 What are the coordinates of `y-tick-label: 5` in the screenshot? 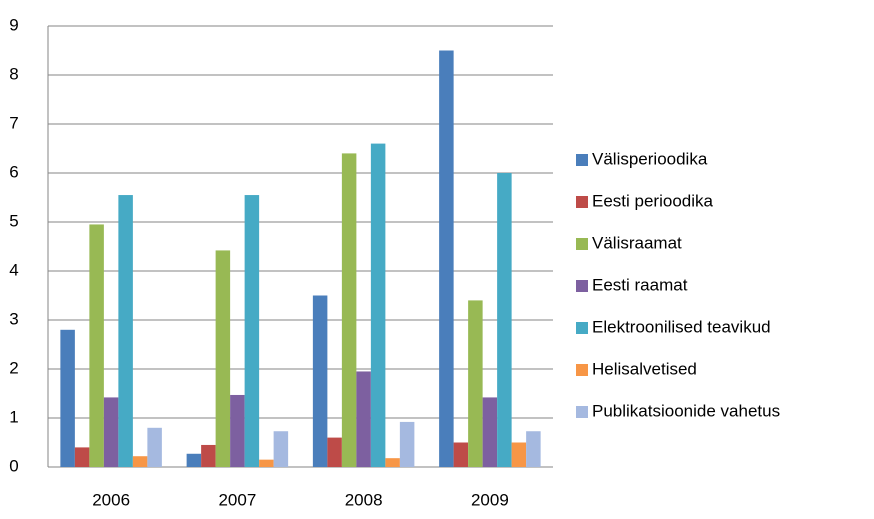 It's located at (13, 220).